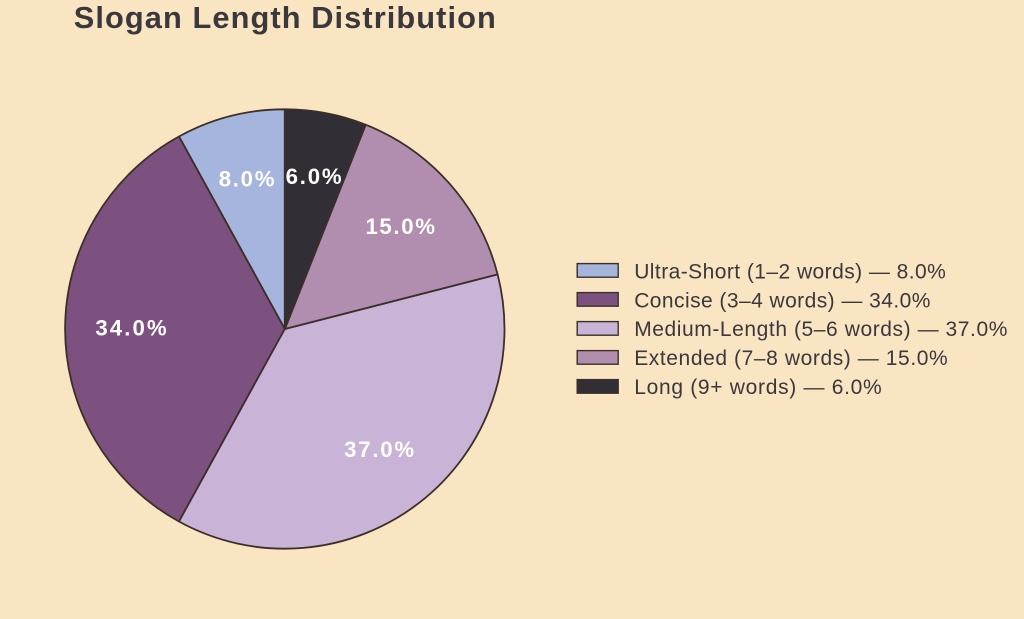  What do you see at coordinates (820, 329) in the screenshot?
I see `svg-text:Medium-Length (5–6 words) — 37: Medium-Length (5–6 words) — 37.0%` at bounding box center [820, 329].